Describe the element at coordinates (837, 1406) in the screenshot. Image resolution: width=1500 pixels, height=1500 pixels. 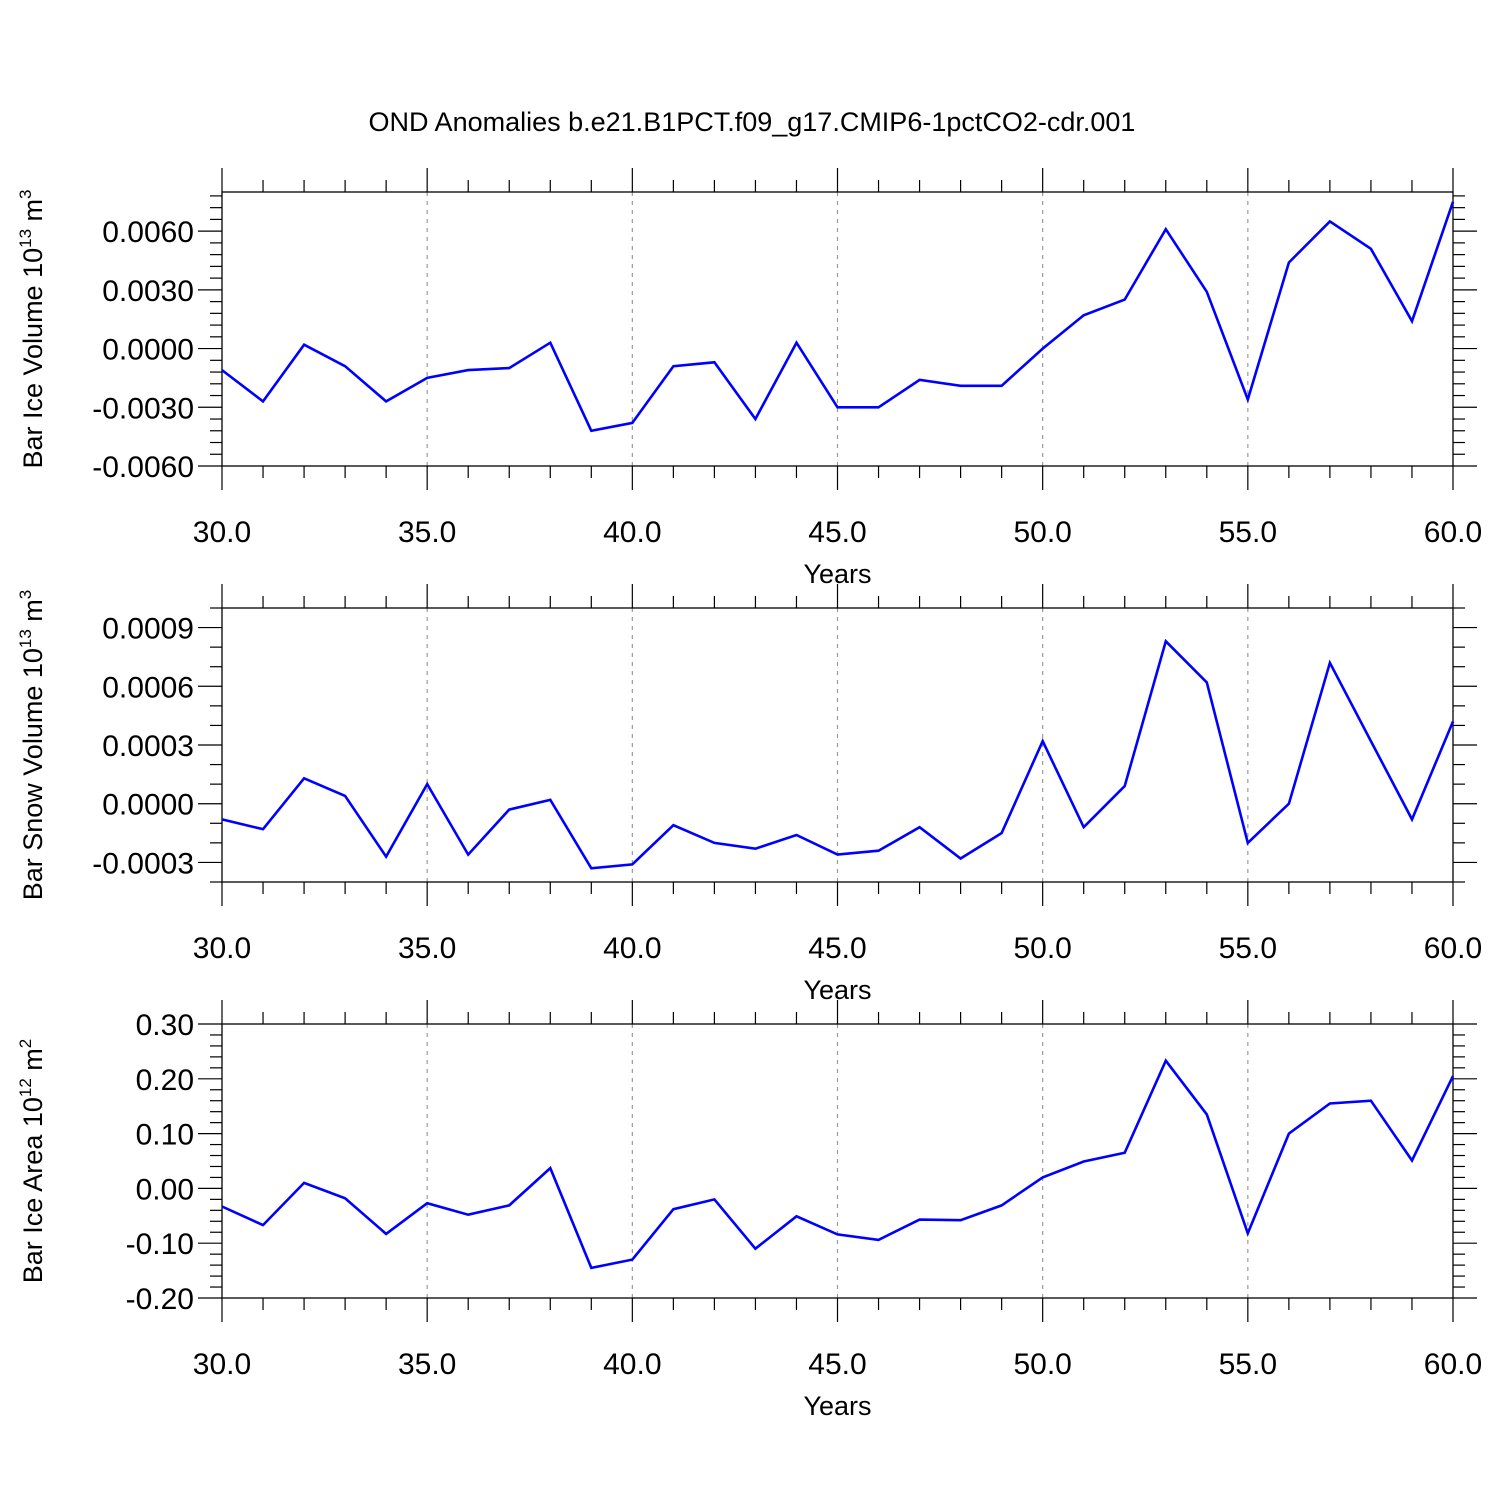
I see `x-axis-title: Years` at that location.